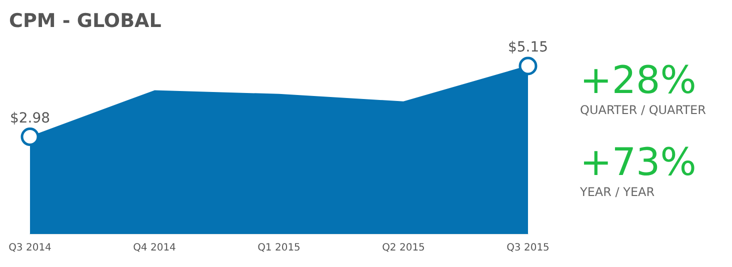 This screenshot has width=732, height=267. What do you see at coordinates (643, 110) in the screenshot?
I see `text: QUARTER / QUARTER` at bounding box center [643, 110].